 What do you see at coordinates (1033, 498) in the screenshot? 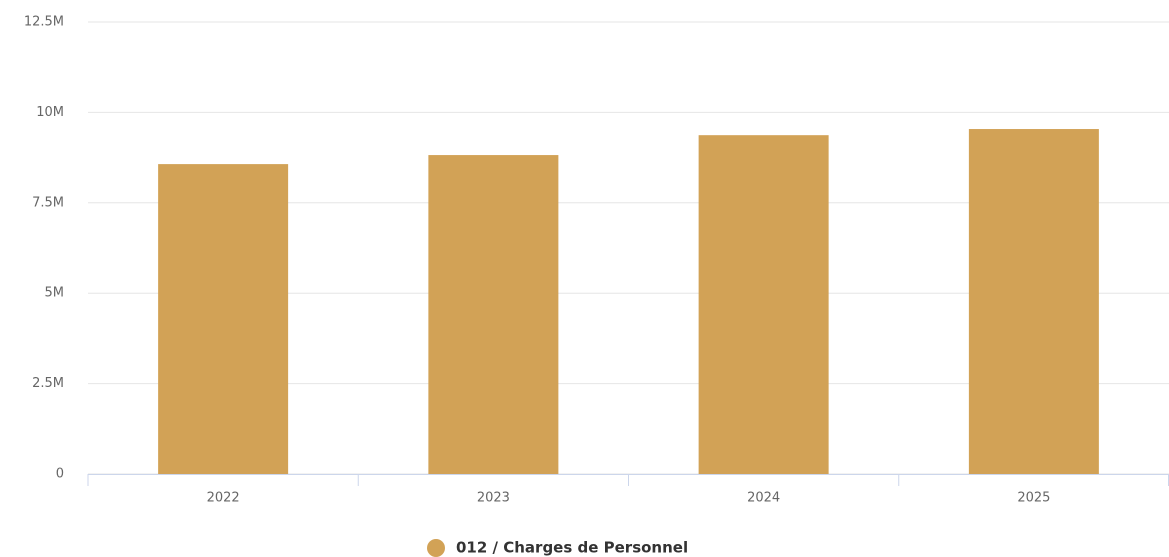
I see `x-tick-label: 2025` at bounding box center [1033, 498].